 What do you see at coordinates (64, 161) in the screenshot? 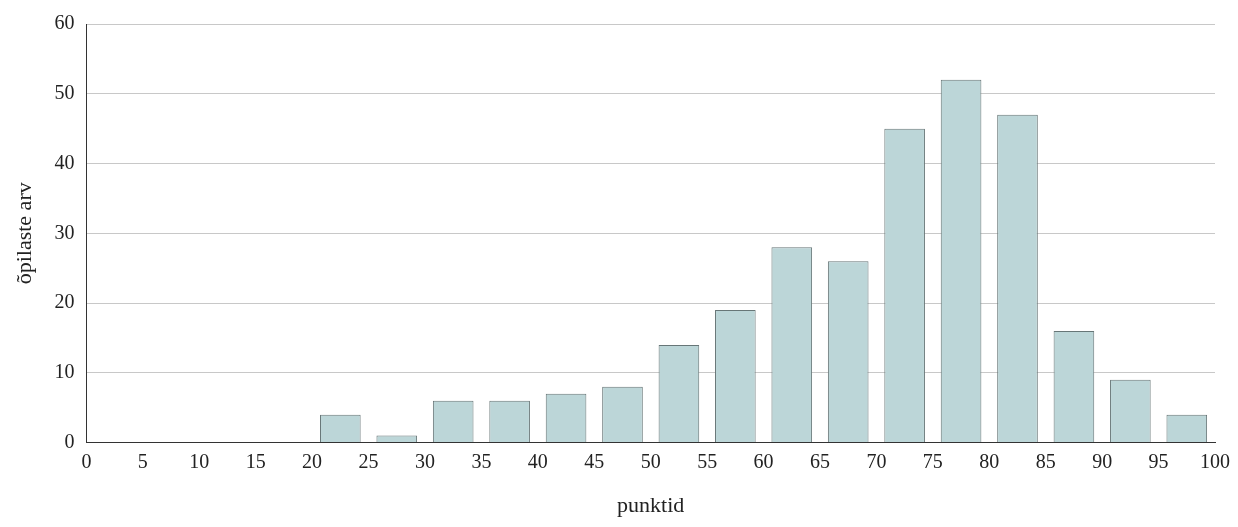
I see `y-tick-label: 40` at bounding box center [64, 161].